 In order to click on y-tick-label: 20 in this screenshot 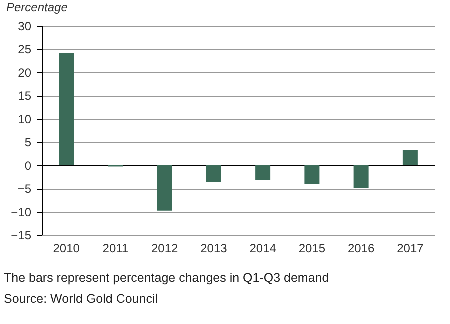, I will do `click(25, 73)`.